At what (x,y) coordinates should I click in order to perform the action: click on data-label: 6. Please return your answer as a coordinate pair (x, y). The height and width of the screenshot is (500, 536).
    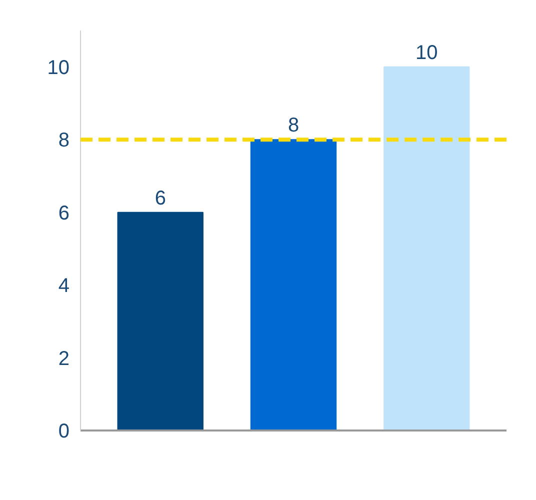
    Looking at the image, I should click on (160, 198).